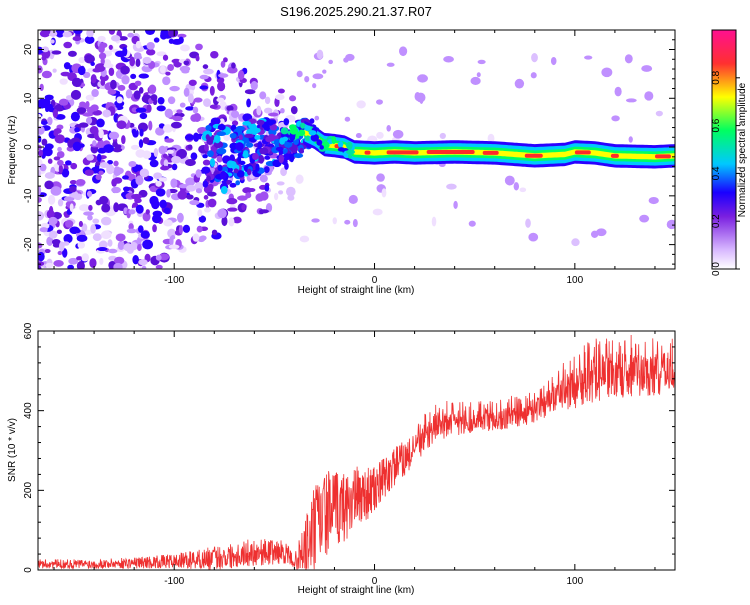 This screenshot has width=750, height=605. What do you see at coordinates (724, 149) in the screenshot?
I see `colorbar-gradient` at bounding box center [724, 149].